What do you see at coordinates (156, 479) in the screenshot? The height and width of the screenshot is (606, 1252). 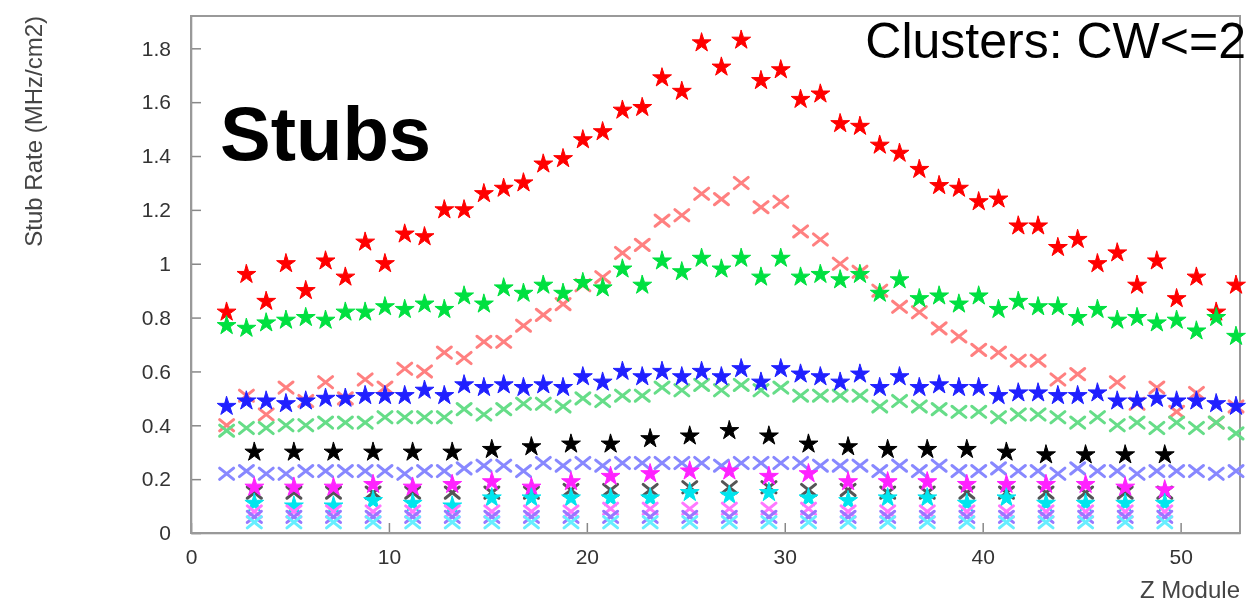 I see `y-tick-label: 0.2` at bounding box center [156, 479].